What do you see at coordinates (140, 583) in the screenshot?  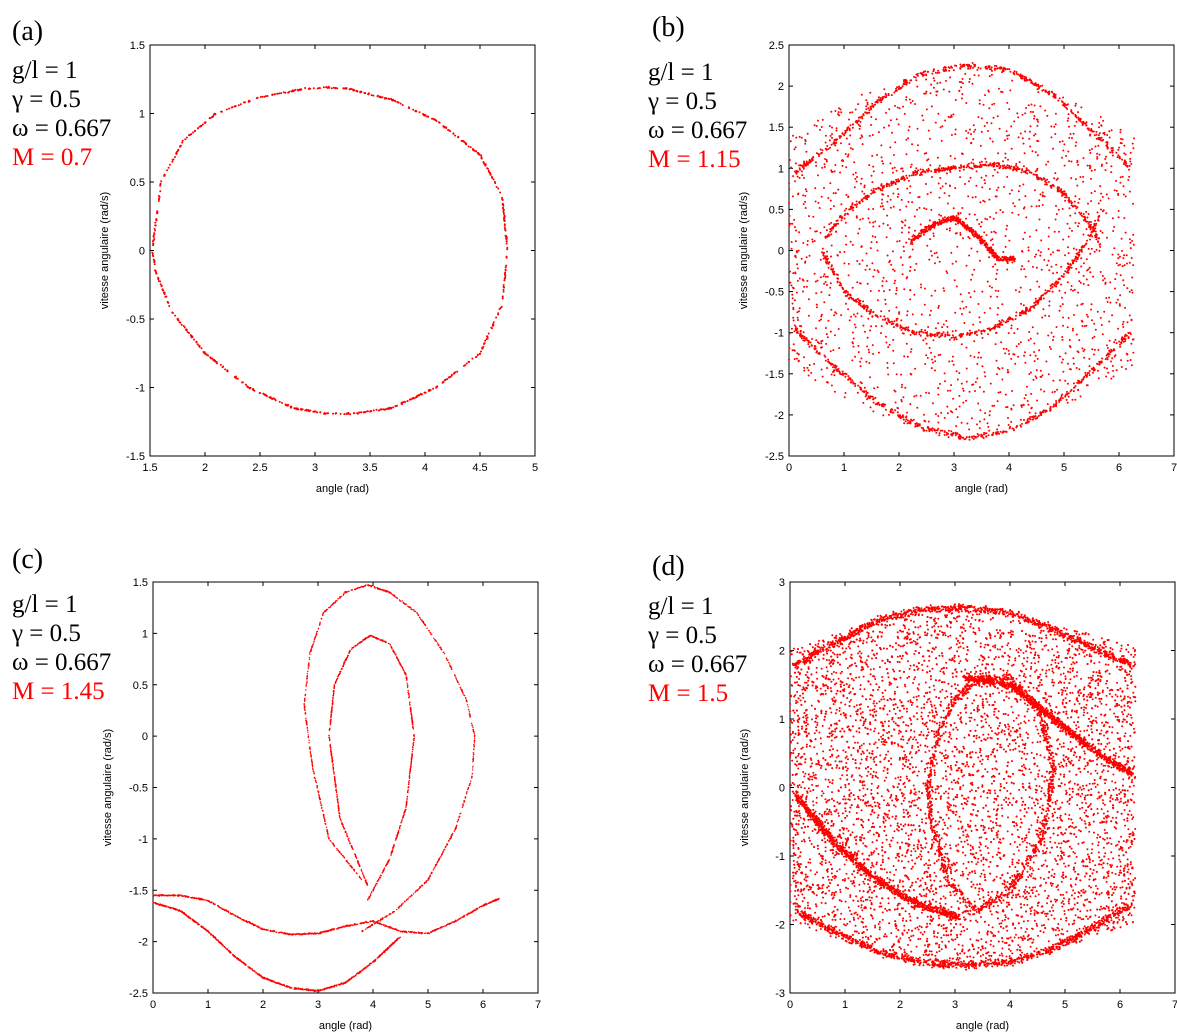 I see `y-tick-label: 1.5` at bounding box center [140, 583].